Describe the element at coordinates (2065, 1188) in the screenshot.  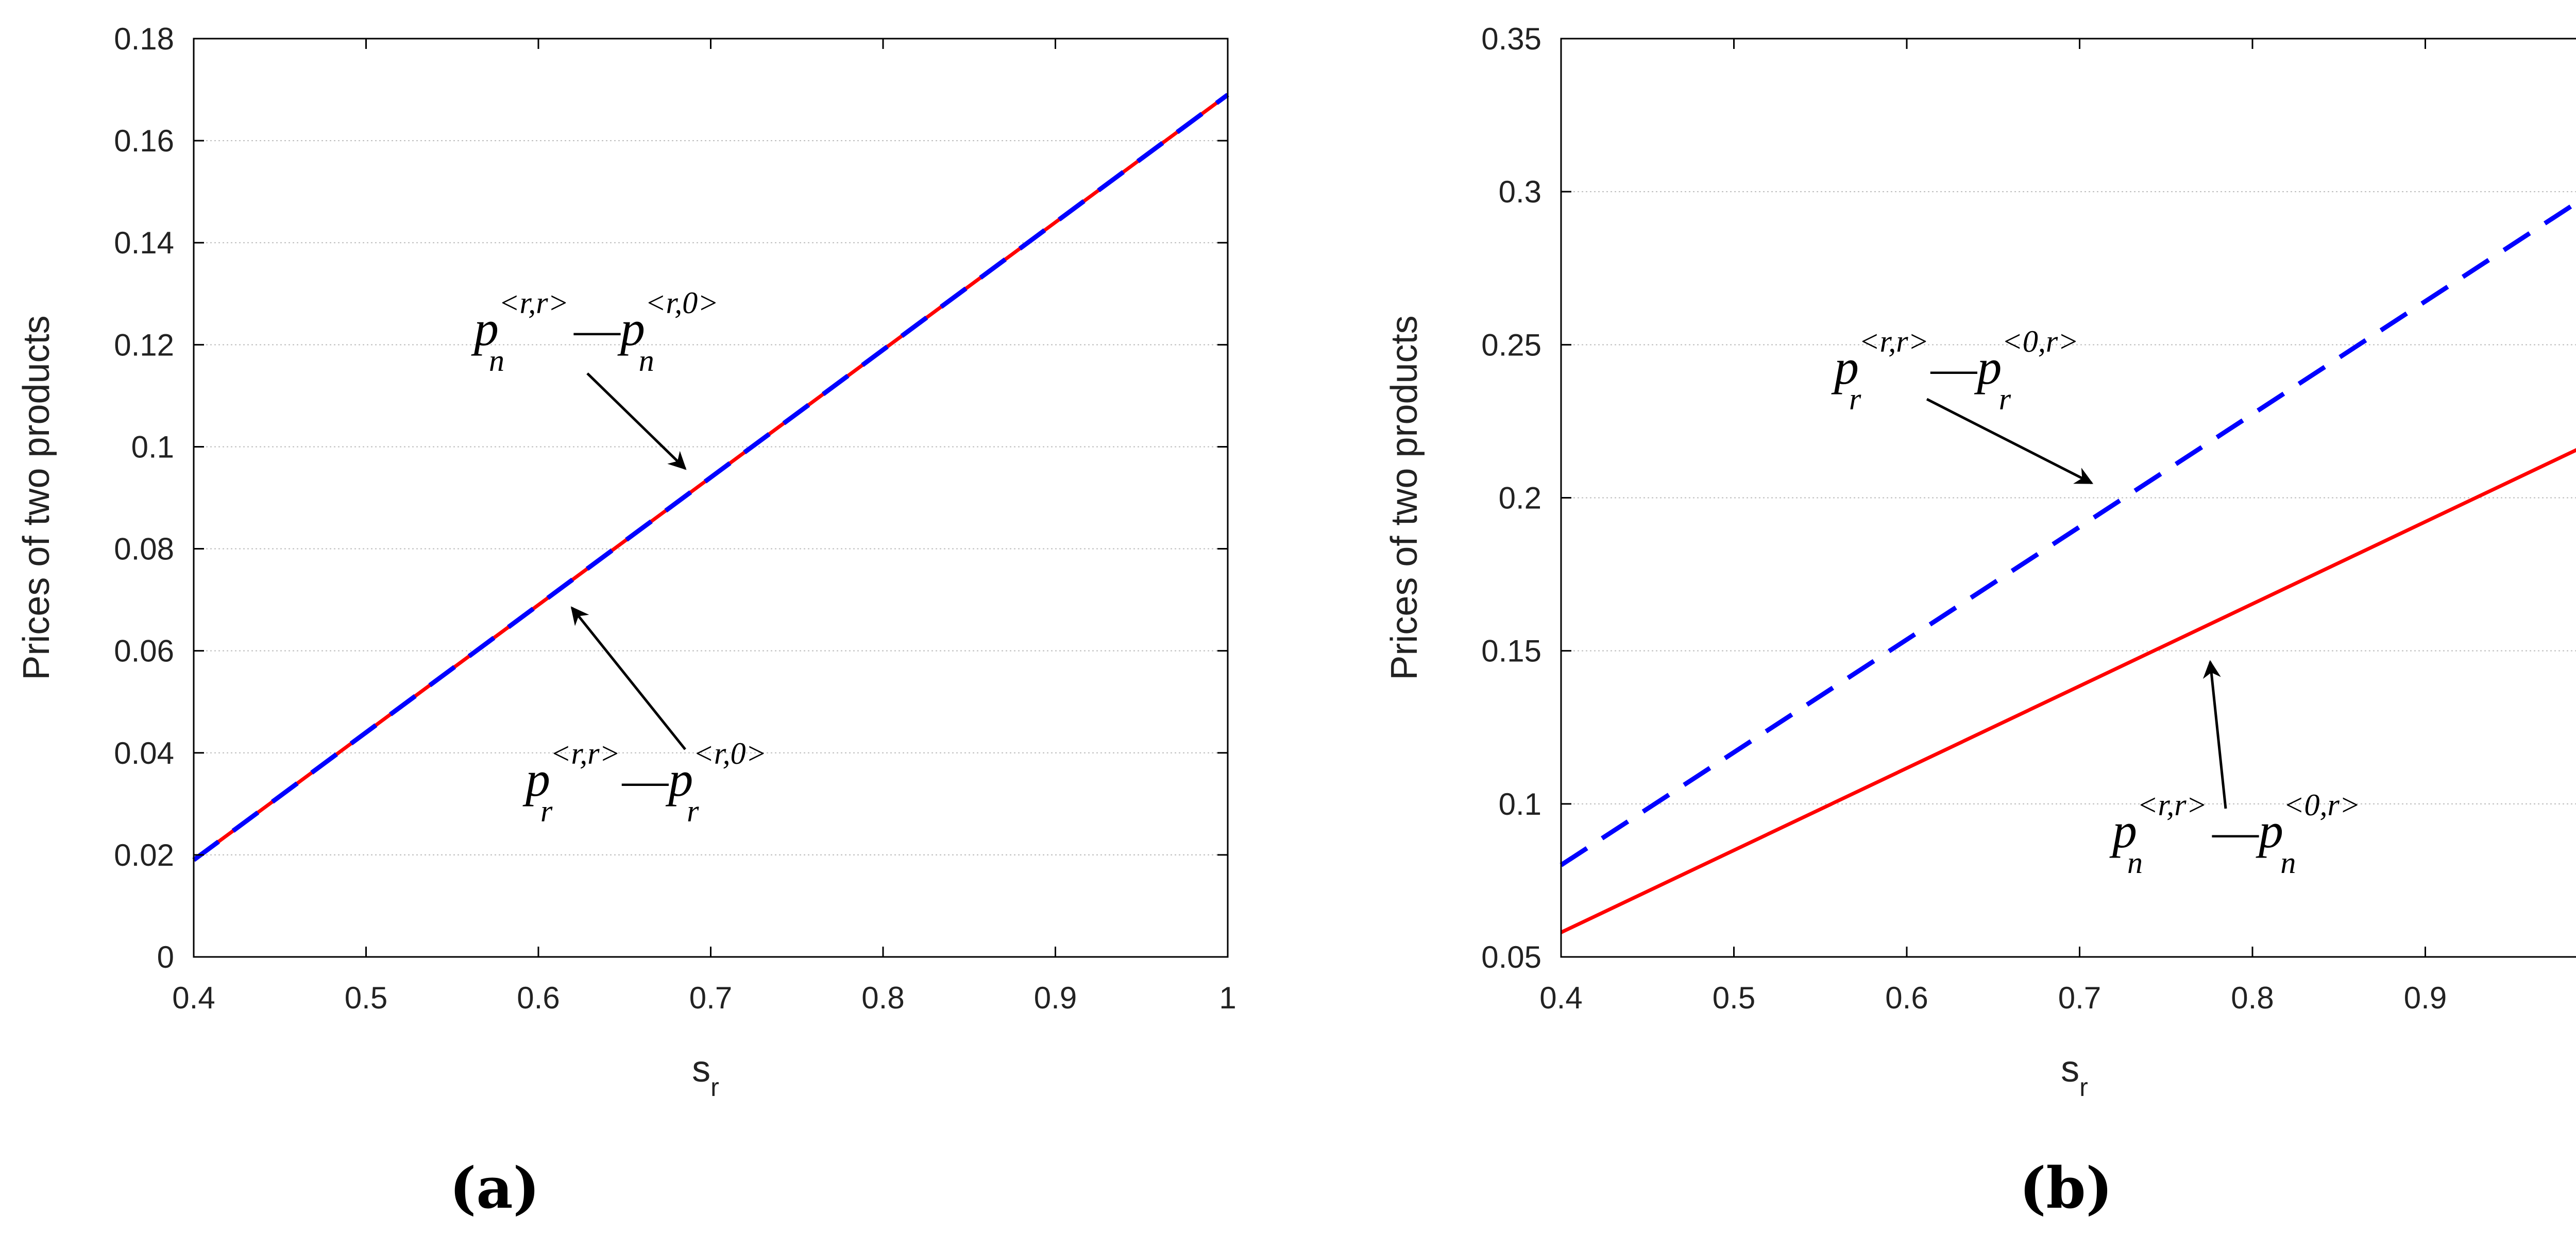
I see `panel-label: (b)` at that location.